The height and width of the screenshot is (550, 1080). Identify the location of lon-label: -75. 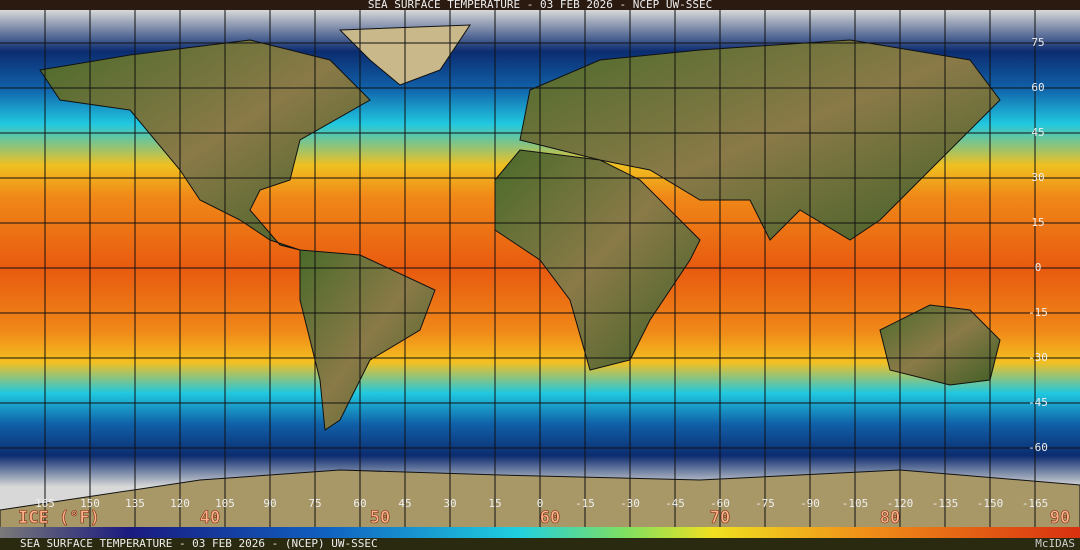
(765, 503).